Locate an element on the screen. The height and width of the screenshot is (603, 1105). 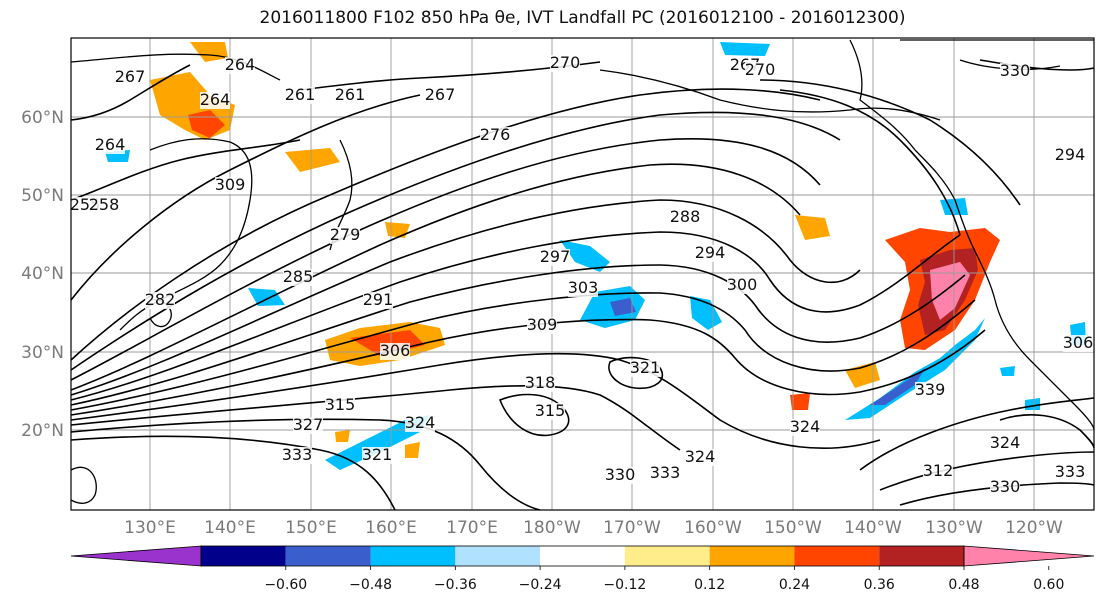
lat-tick-label: 20°N is located at coordinates (42, 431).